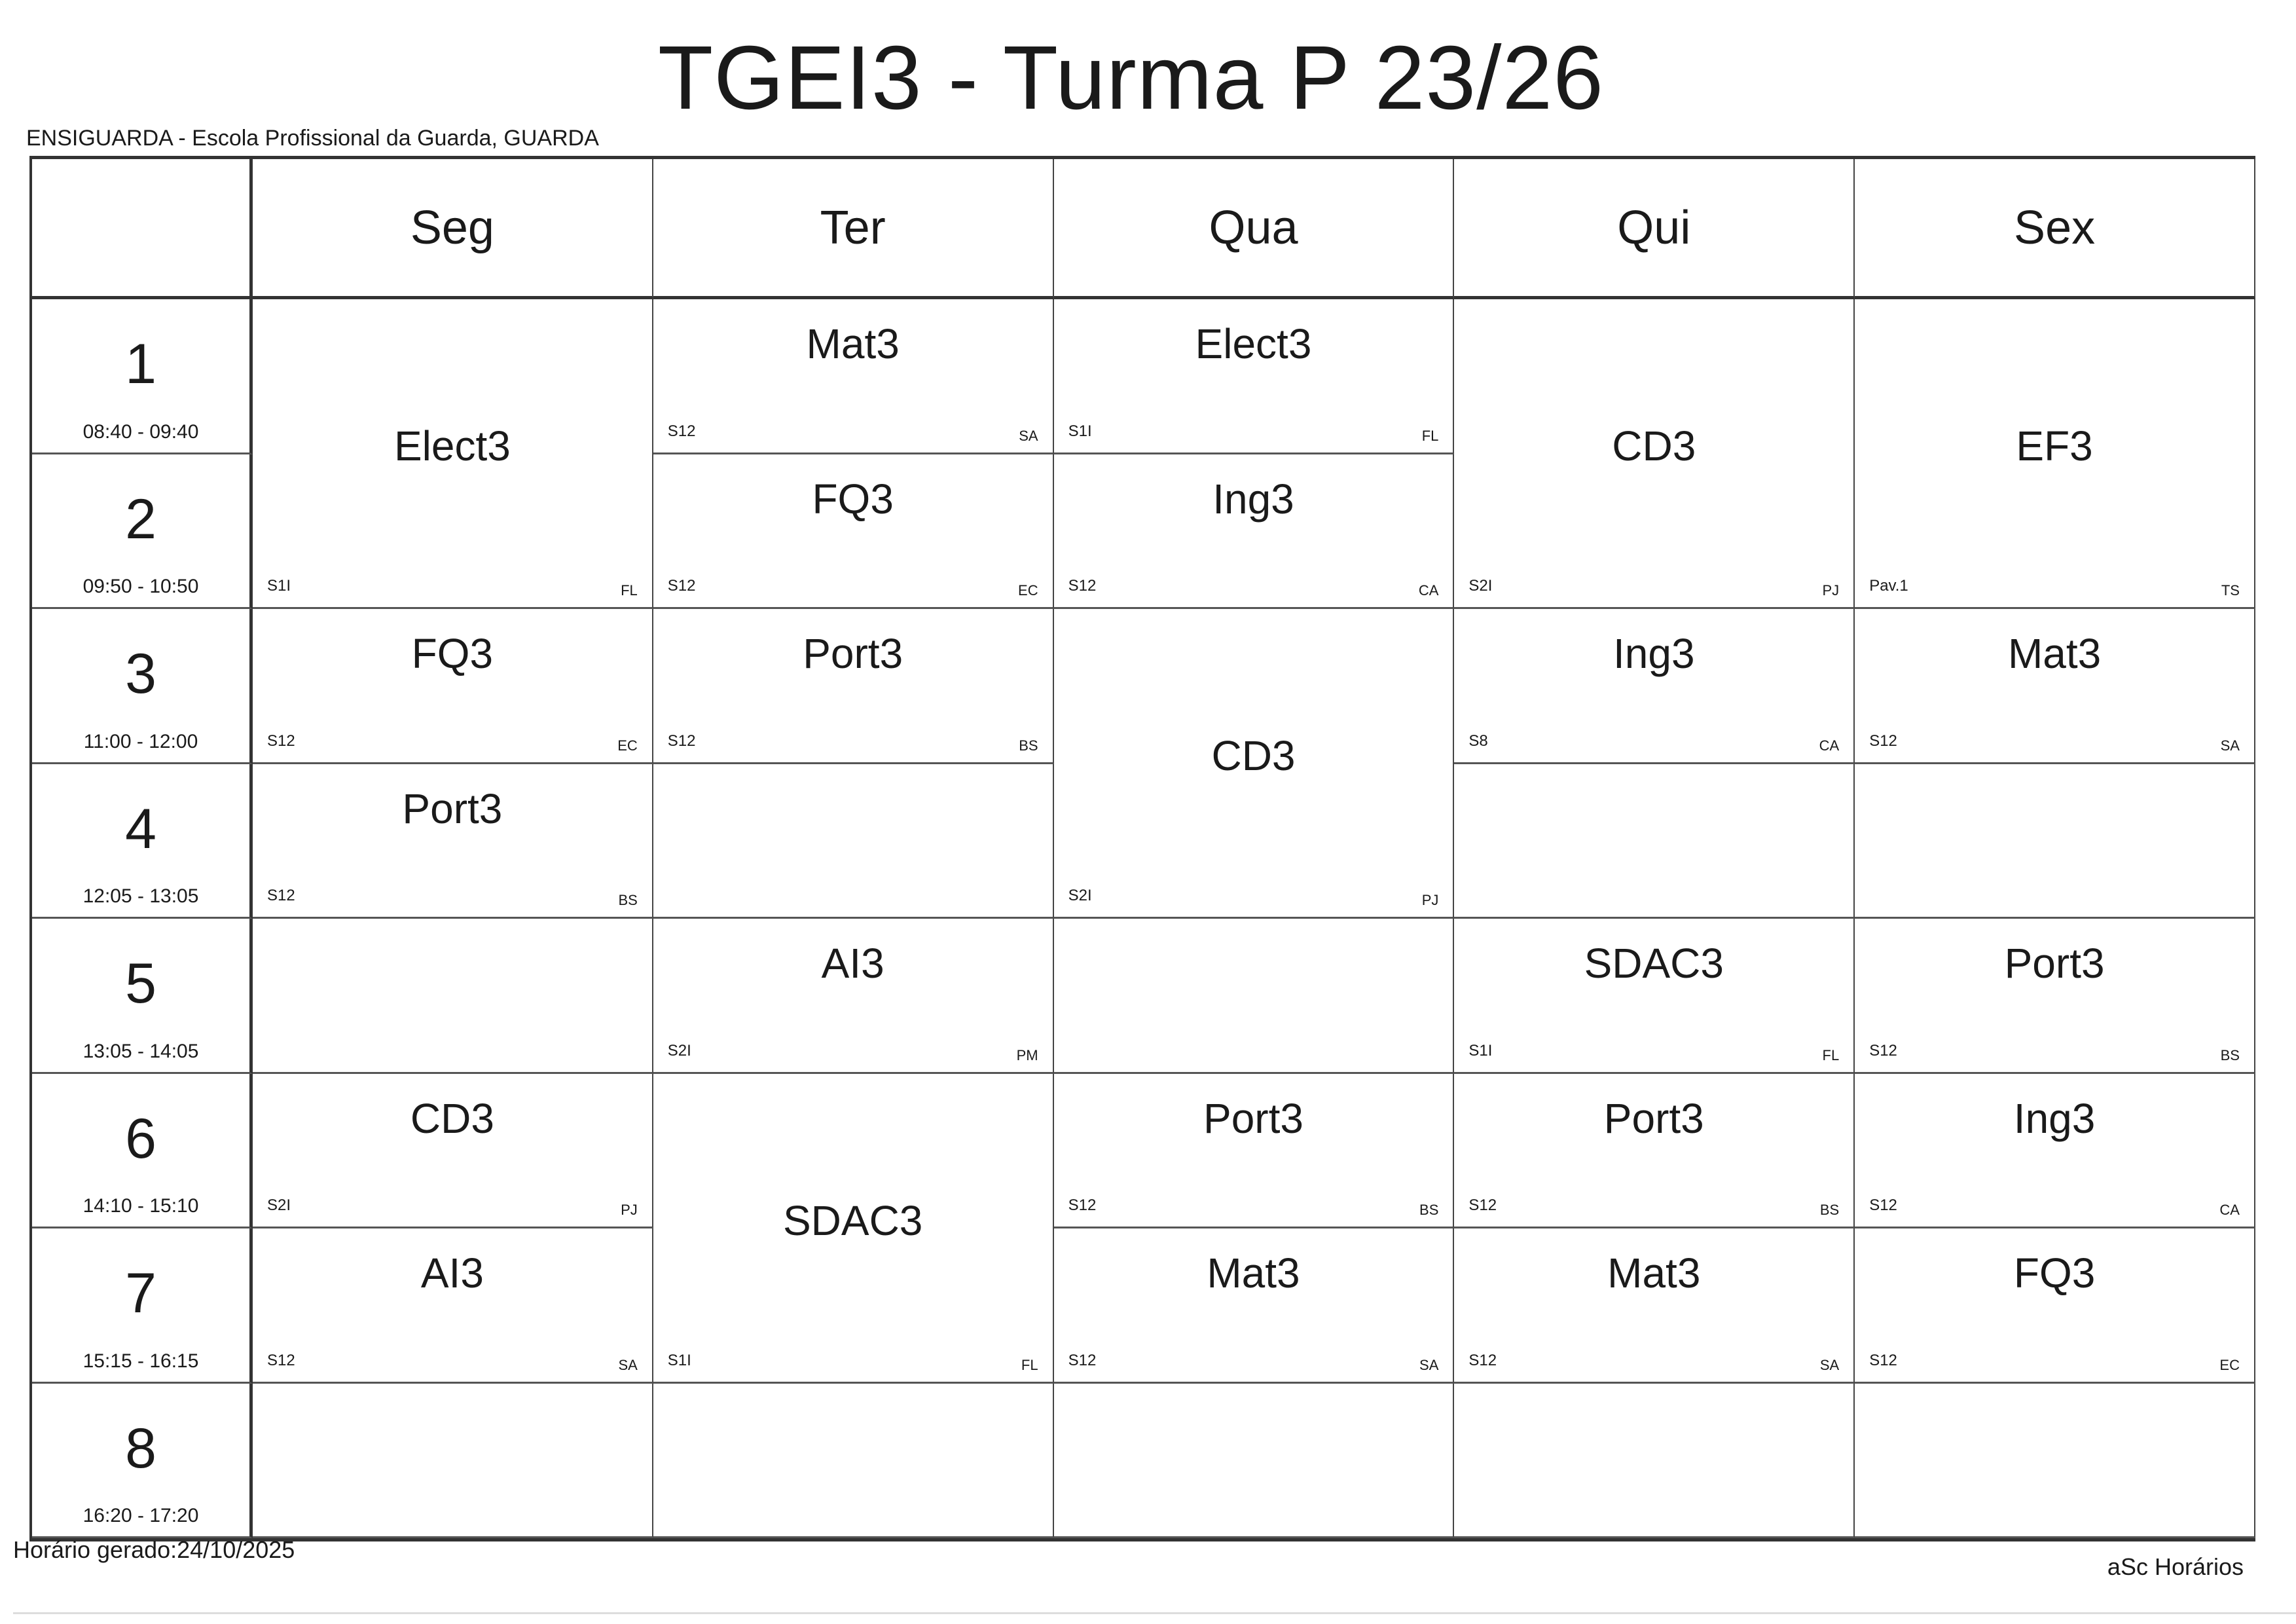  What do you see at coordinates (154, 1549) in the screenshot?
I see `generated-date: Horário gerado:24/10/2025` at bounding box center [154, 1549].